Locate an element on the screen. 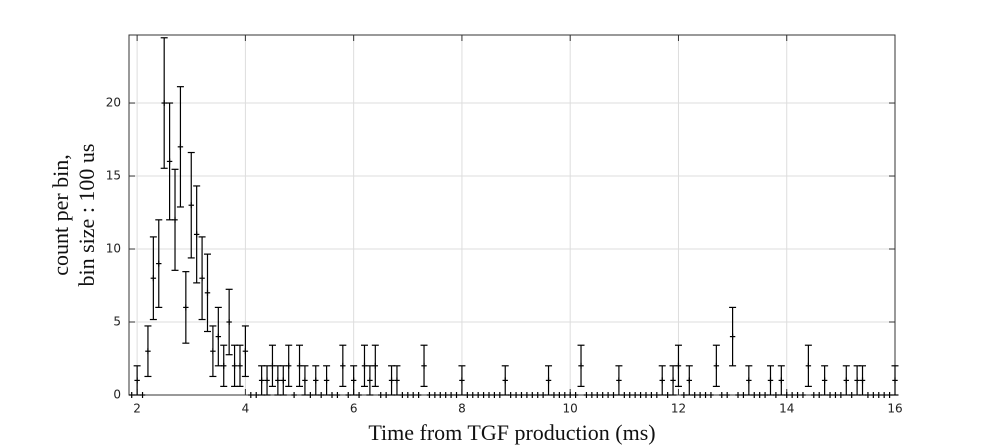 This screenshot has width=990, height=447. x-tick-label: 6 is located at coordinates (354, 409).